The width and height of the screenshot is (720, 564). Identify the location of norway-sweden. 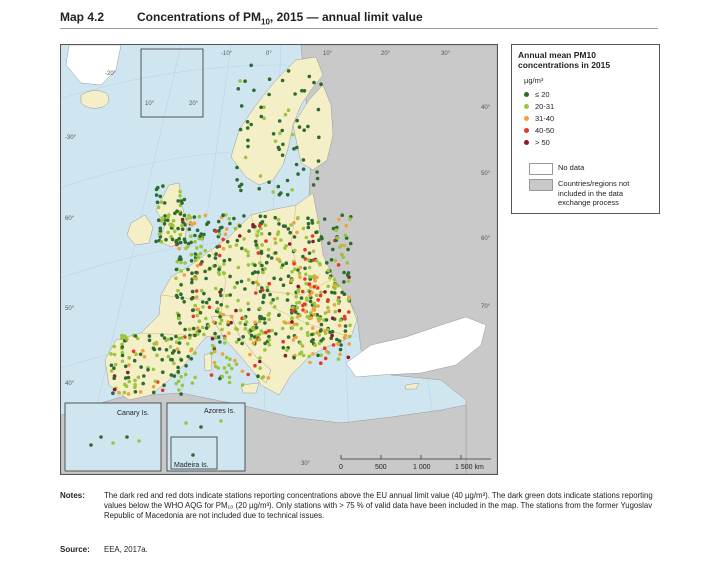
(277, 121).